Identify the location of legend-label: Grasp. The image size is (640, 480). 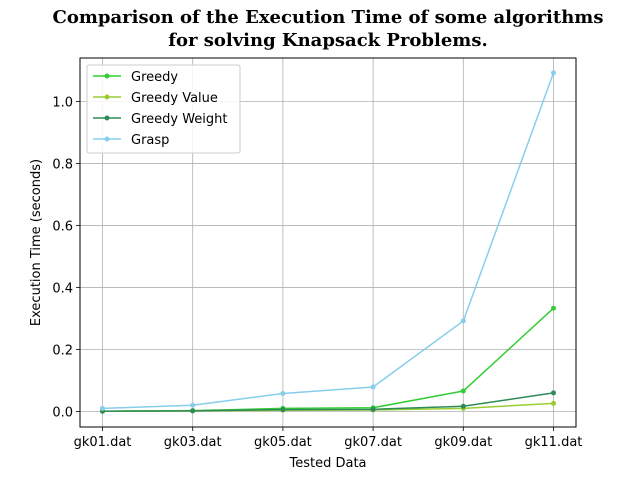
(150, 140).